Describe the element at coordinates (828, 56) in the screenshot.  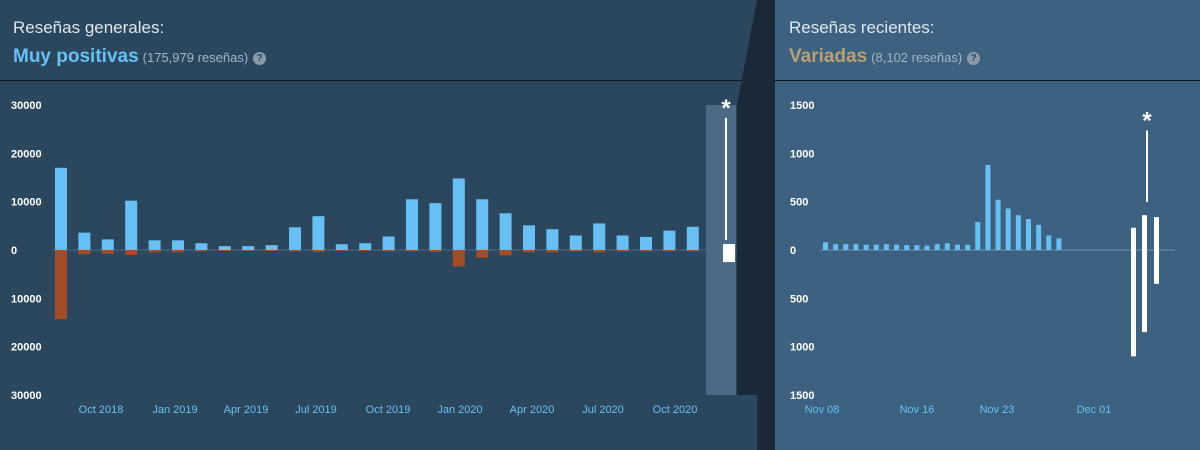
I see `recent-summary: Variadas` at that location.